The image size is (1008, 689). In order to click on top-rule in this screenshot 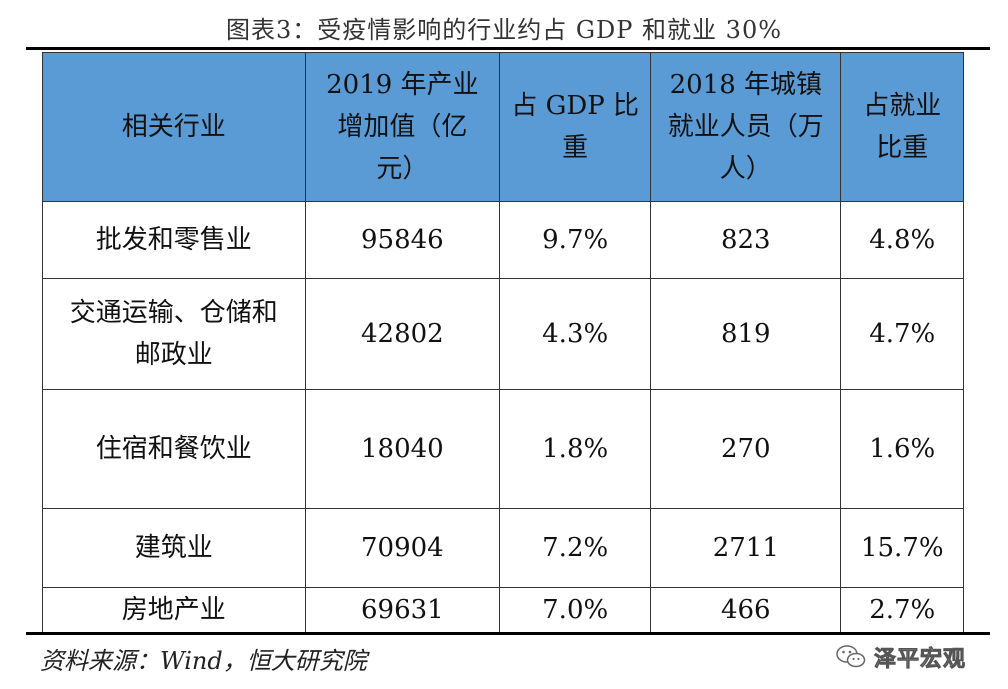, I will do `click(508, 48)`.